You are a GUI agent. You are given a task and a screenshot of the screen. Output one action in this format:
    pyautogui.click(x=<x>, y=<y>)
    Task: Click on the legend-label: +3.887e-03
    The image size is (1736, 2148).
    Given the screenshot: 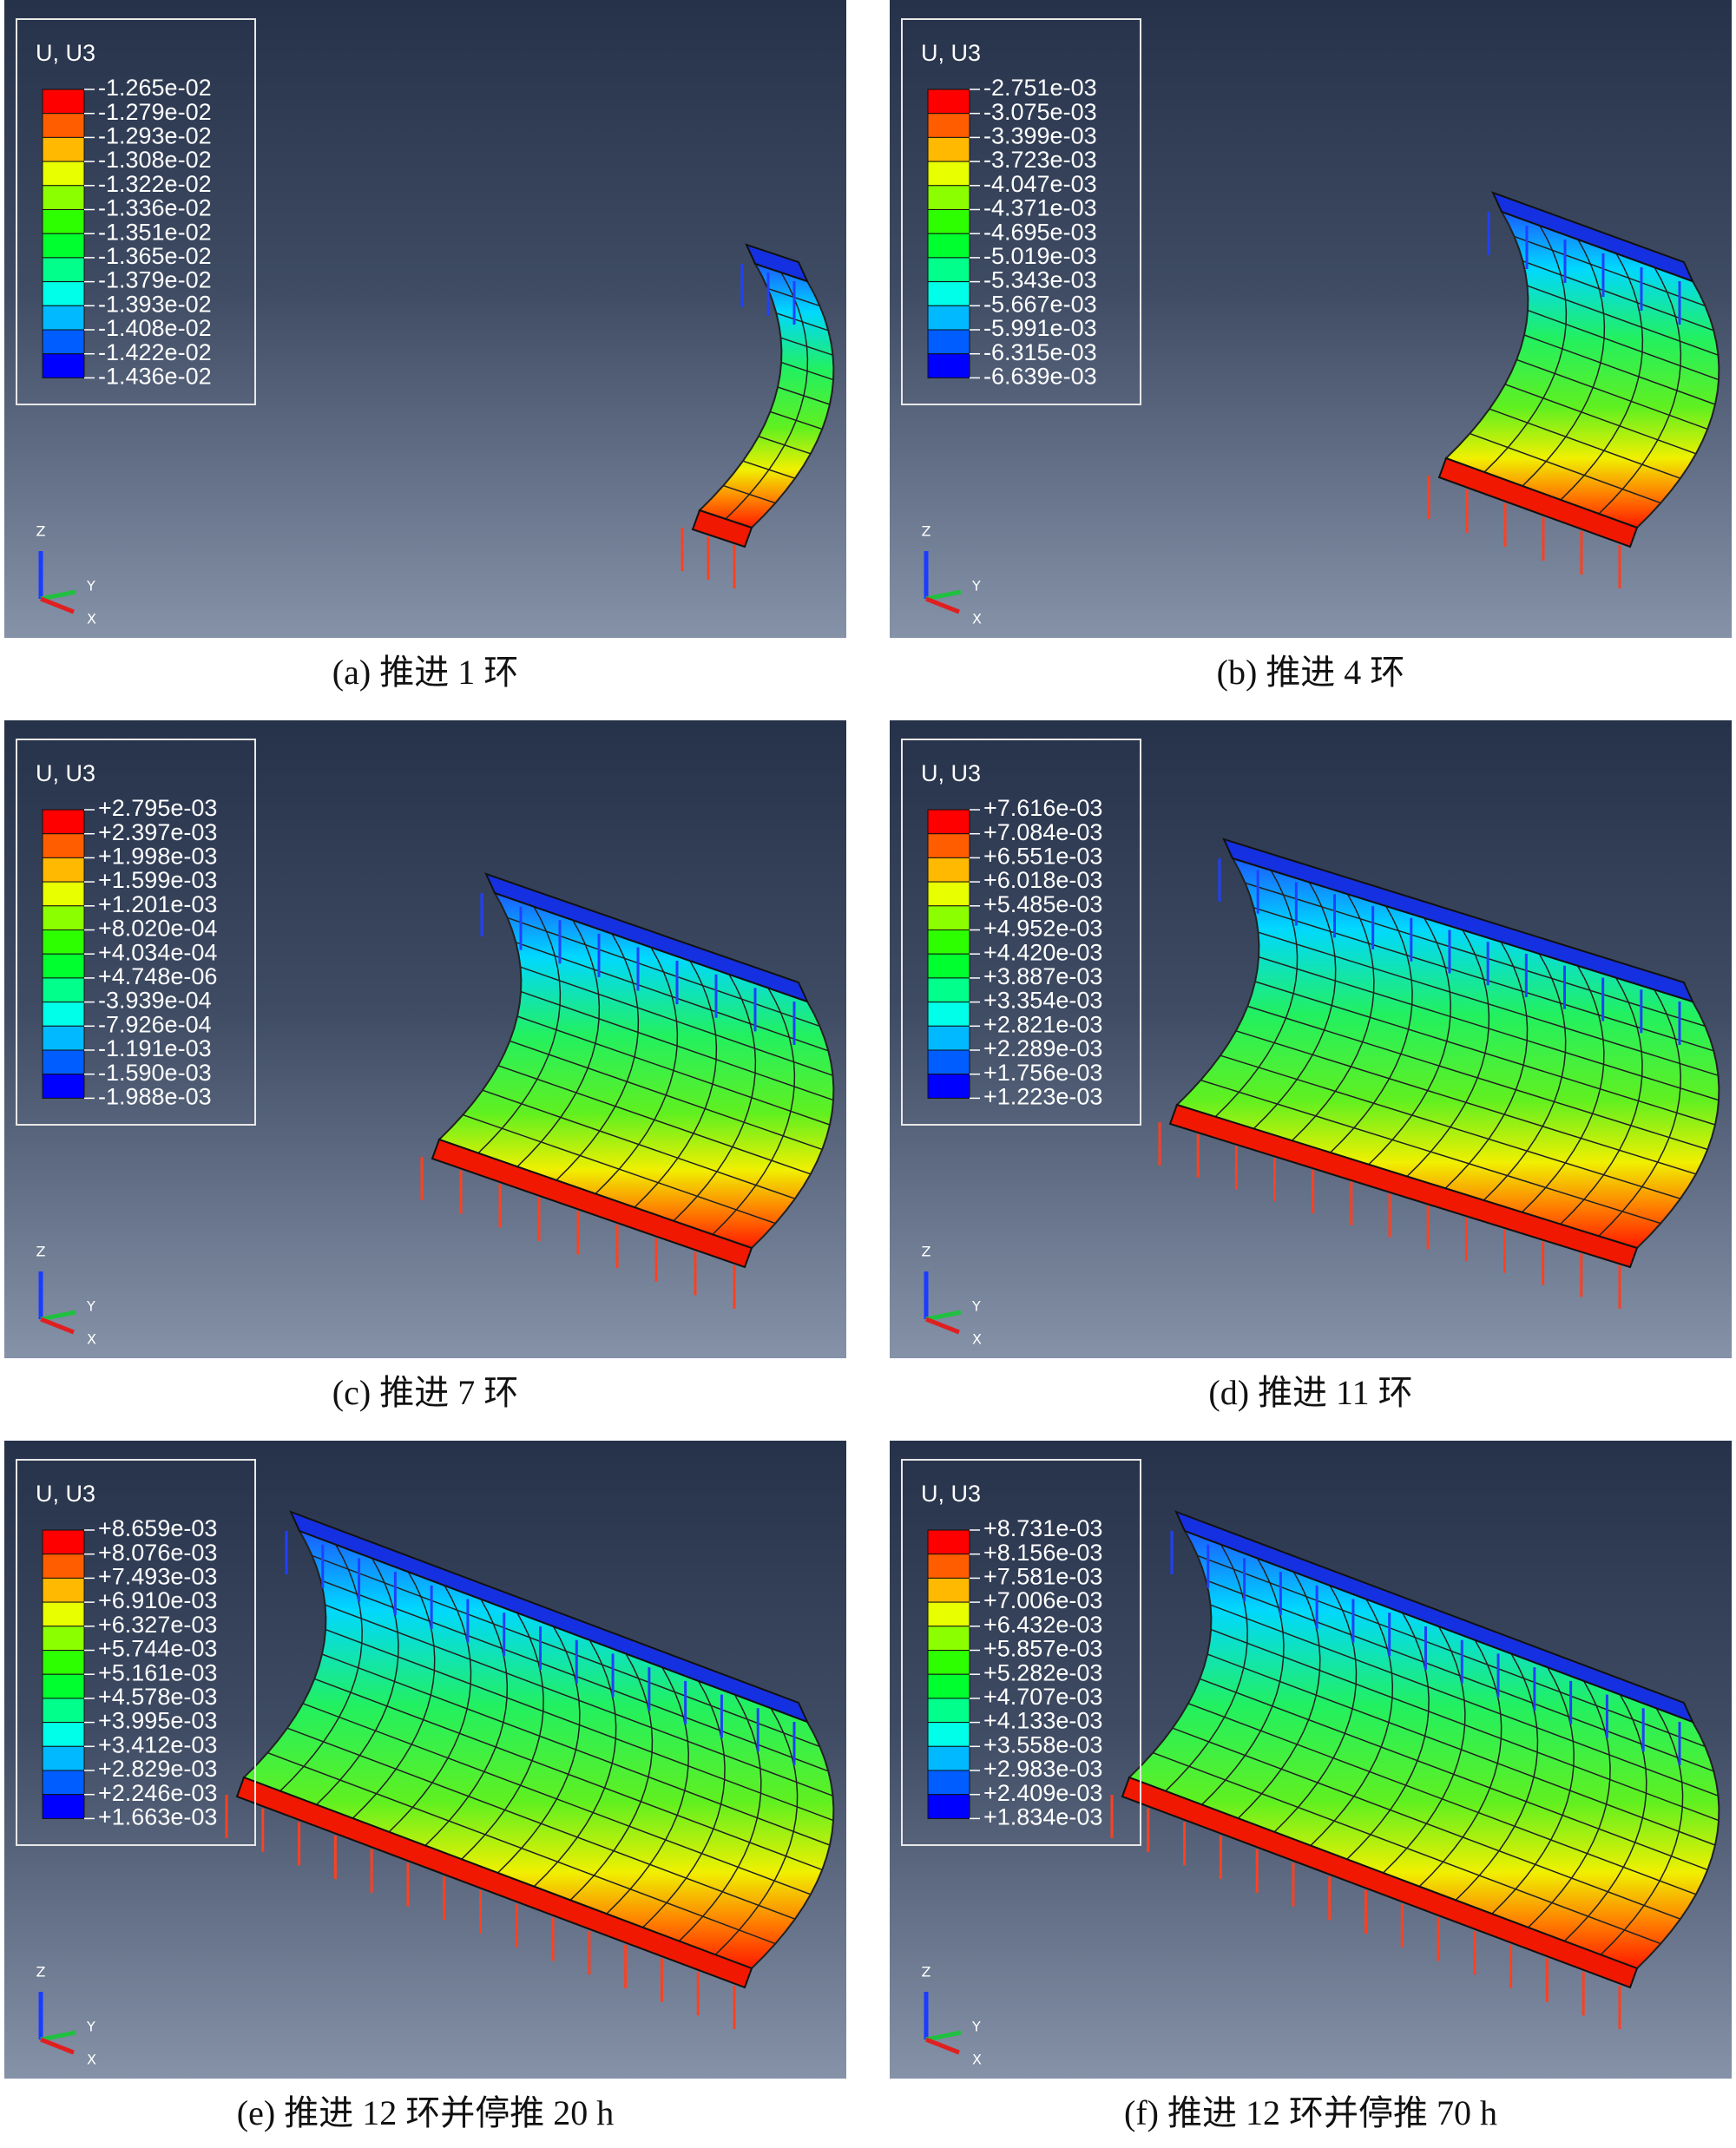 What is the action you would take?
    pyautogui.click(x=1042, y=976)
    